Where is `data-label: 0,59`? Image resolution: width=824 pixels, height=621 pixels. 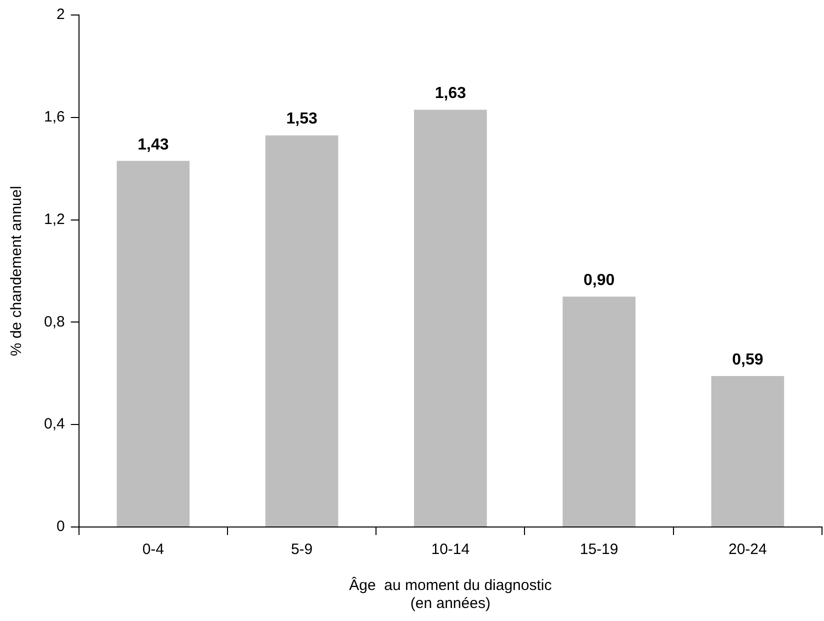 data-label: 0,59 is located at coordinates (748, 359).